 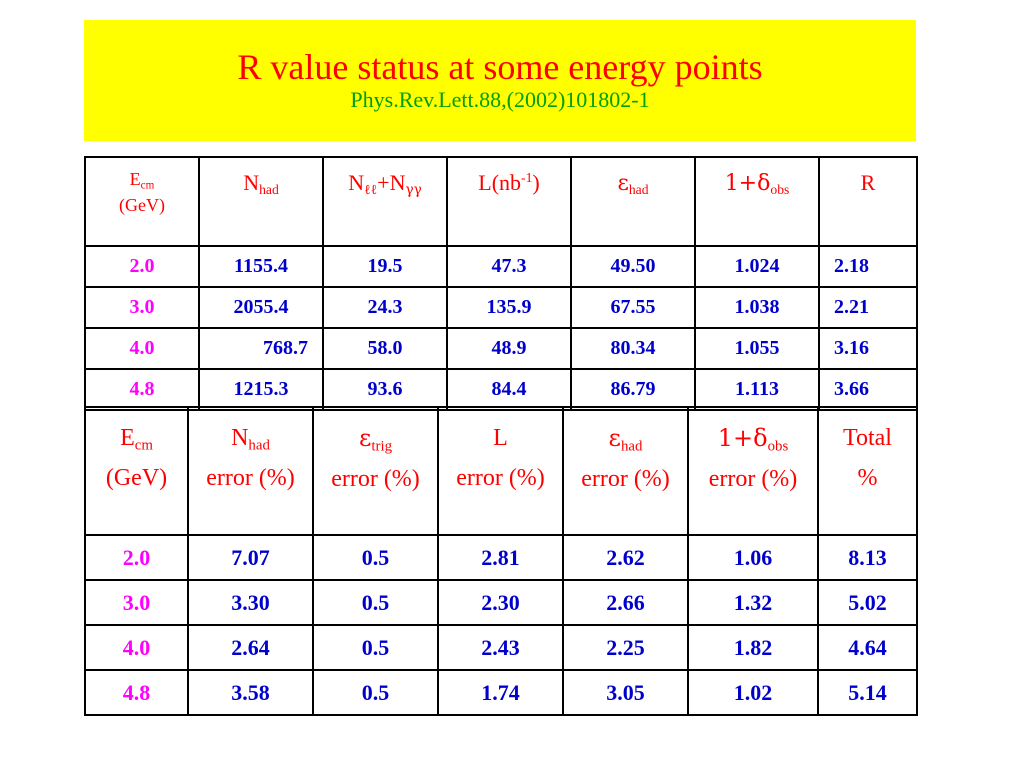 I want to click on header-eff-had: εhad, so click(x=633, y=201).